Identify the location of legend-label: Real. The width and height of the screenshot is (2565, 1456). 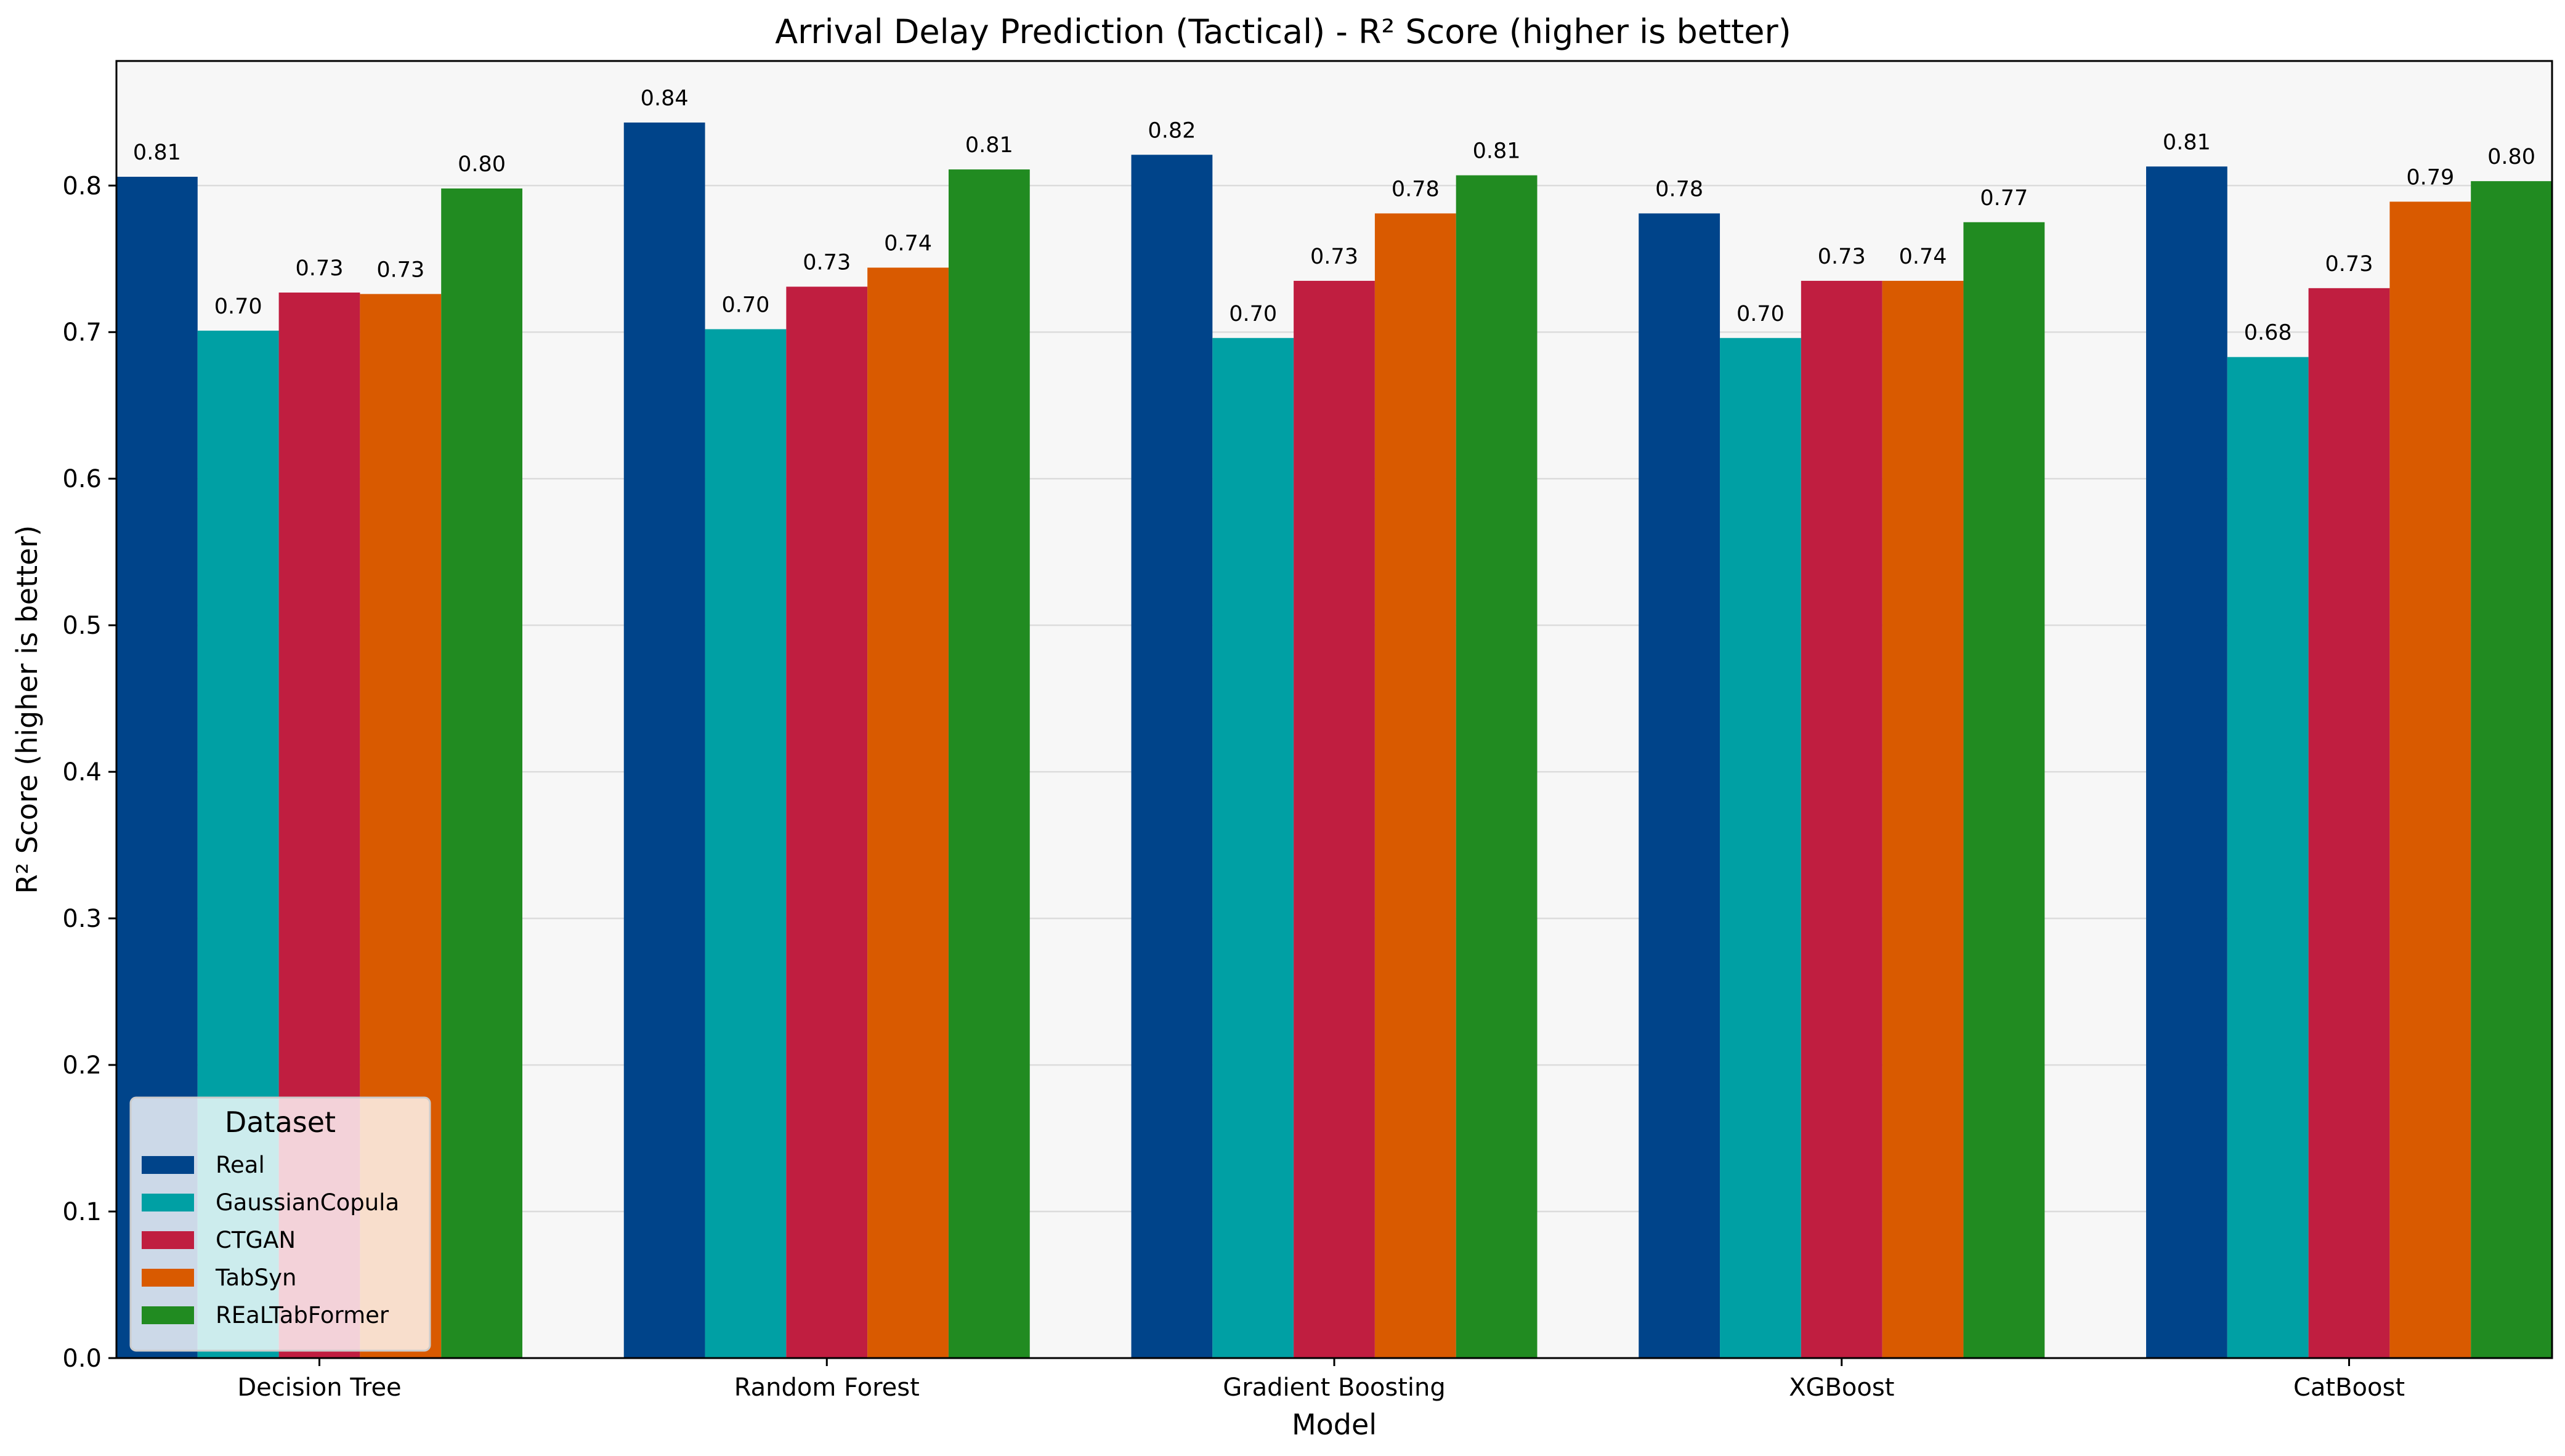
(240, 1165).